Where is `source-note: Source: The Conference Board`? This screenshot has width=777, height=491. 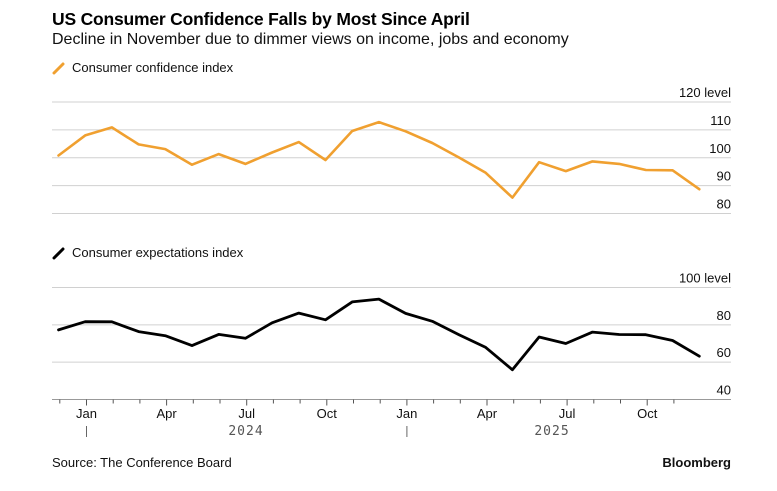 source-note: Source: The Conference Board is located at coordinates (142, 462).